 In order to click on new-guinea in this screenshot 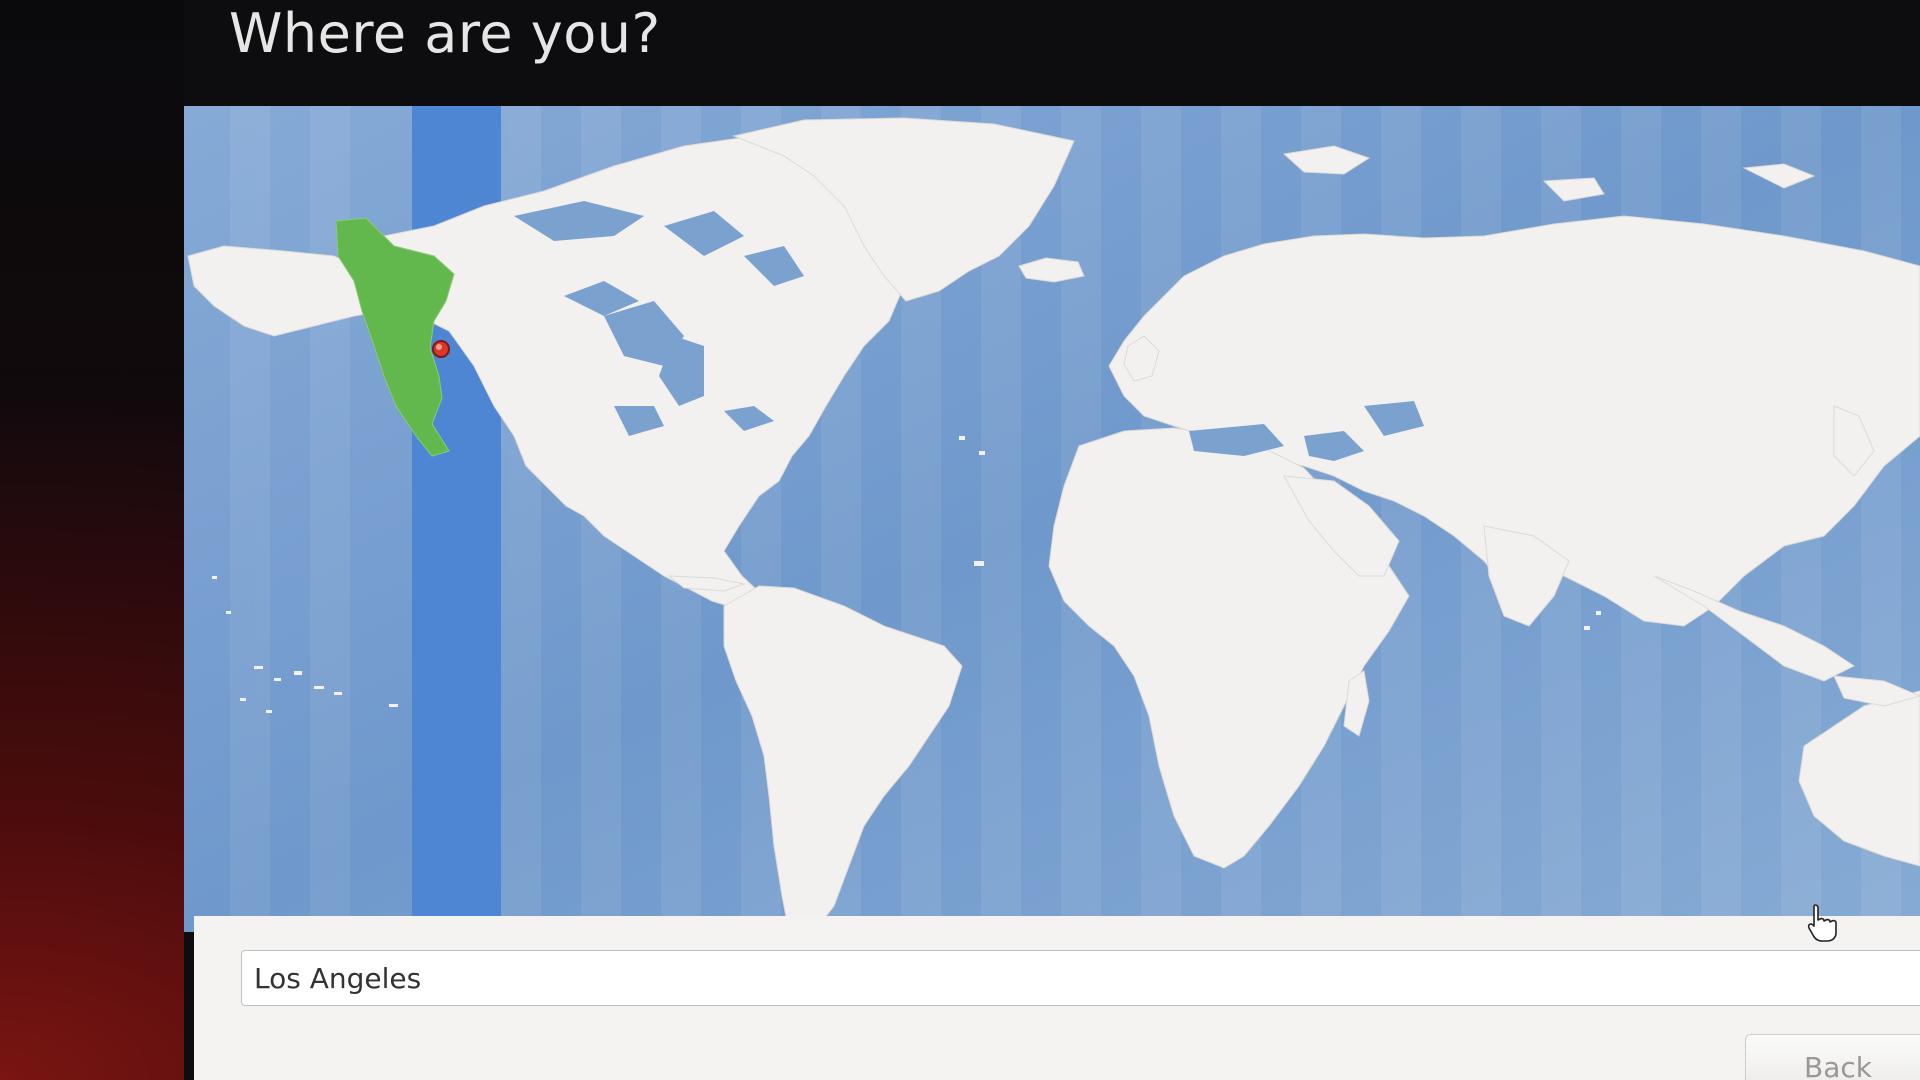, I will do `click(1876, 691)`.